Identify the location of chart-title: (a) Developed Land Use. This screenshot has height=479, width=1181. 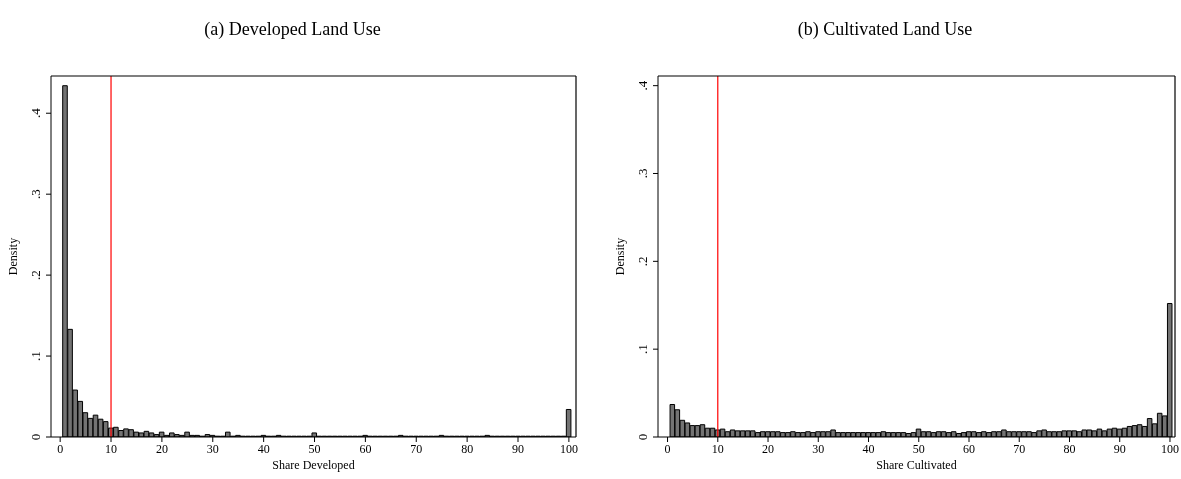
(292, 29).